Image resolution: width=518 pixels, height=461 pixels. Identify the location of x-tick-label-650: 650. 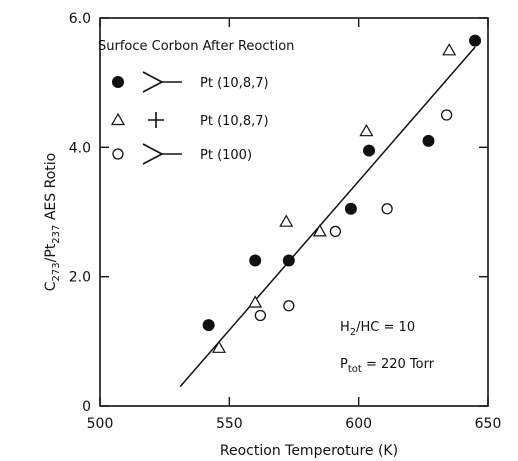
(488, 424).